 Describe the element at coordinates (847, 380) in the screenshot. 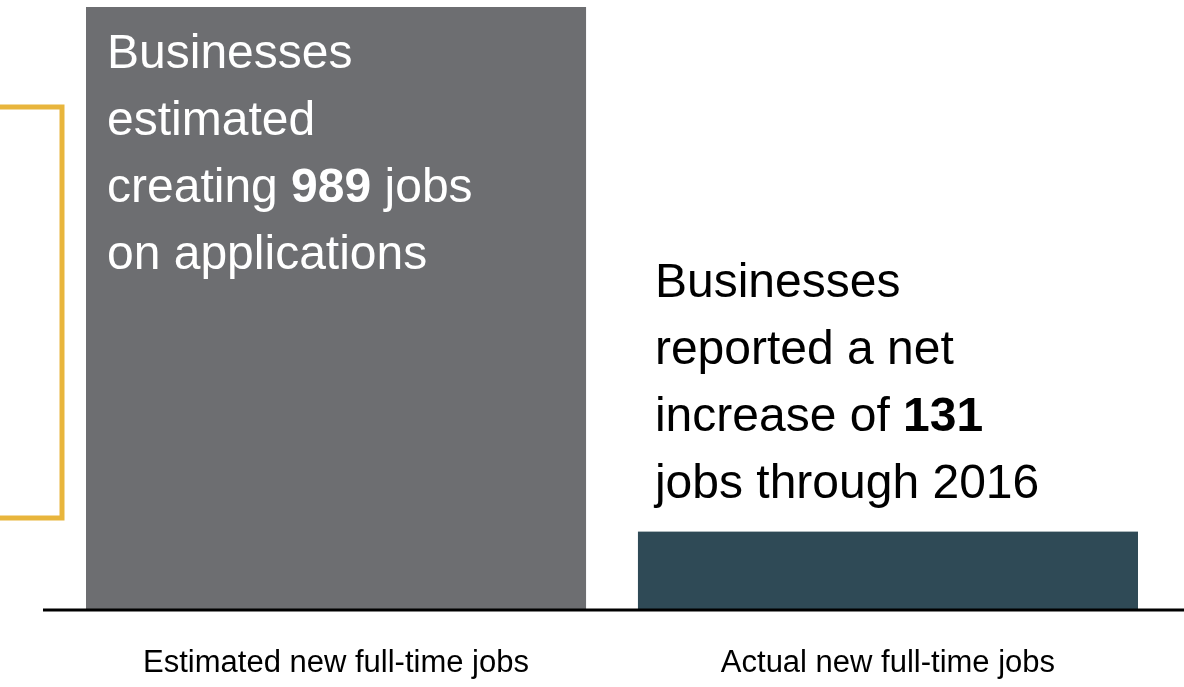

I see `text: Businesses reported a net increase of 131 jobs through 2016` at that location.